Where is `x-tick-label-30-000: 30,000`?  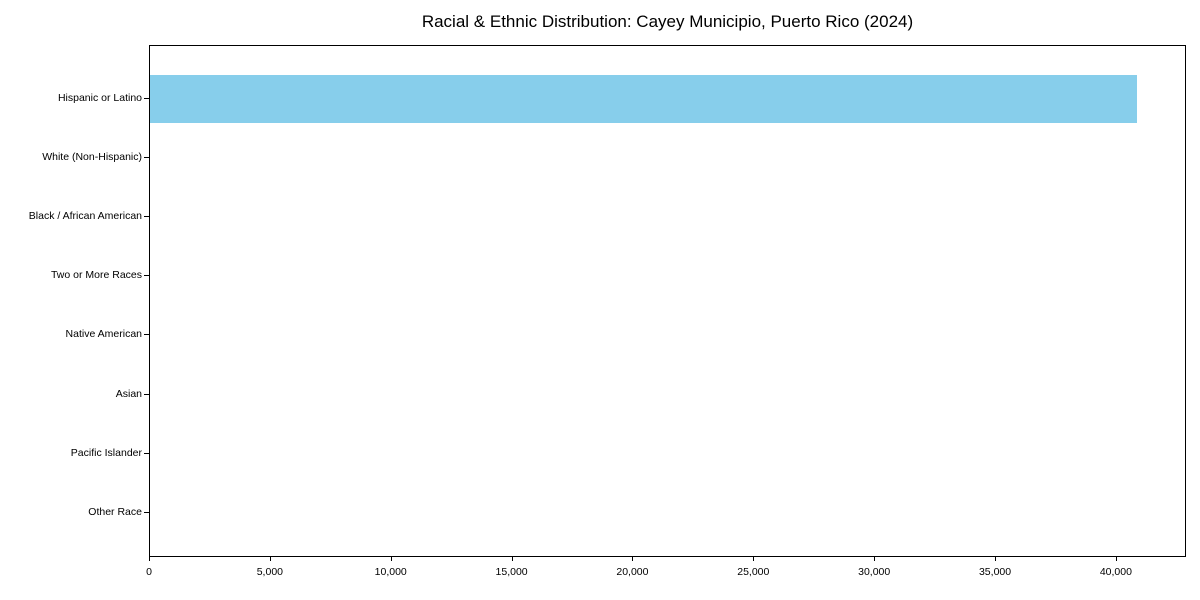 x-tick-label-30-000: 30,000 is located at coordinates (874, 572).